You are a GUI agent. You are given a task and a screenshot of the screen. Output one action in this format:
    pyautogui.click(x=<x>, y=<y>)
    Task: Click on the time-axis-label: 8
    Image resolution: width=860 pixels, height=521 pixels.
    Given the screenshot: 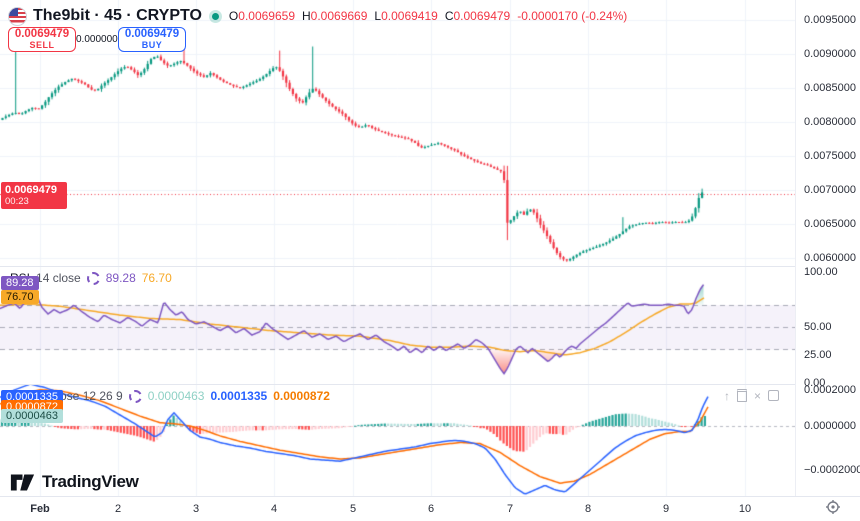 What is the action you would take?
    pyautogui.click(x=588, y=509)
    